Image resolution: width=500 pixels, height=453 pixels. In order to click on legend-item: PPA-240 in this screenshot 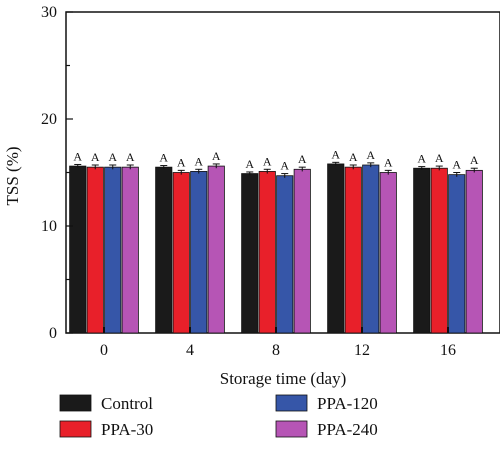, I will do `click(326, 429)`.